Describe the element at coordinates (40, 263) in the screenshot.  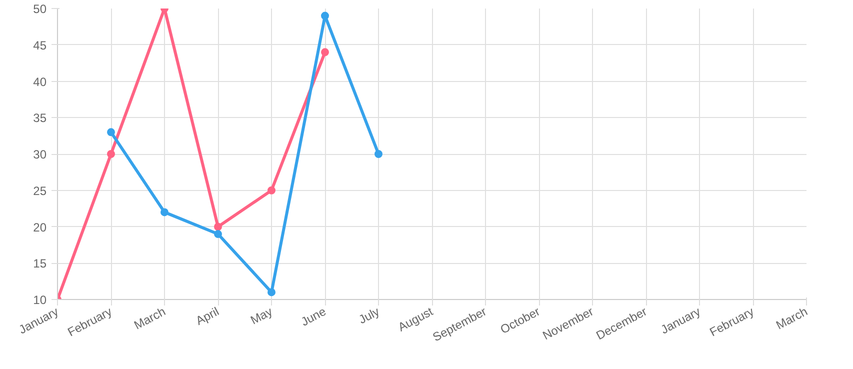
I see `y-tick-label: 15` at that location.